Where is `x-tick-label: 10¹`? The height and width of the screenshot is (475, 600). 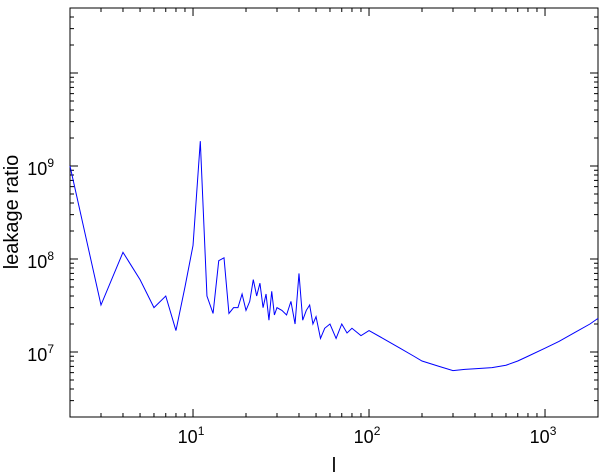 x-tick-label: 10¹ is located at coordinates (191, 435).